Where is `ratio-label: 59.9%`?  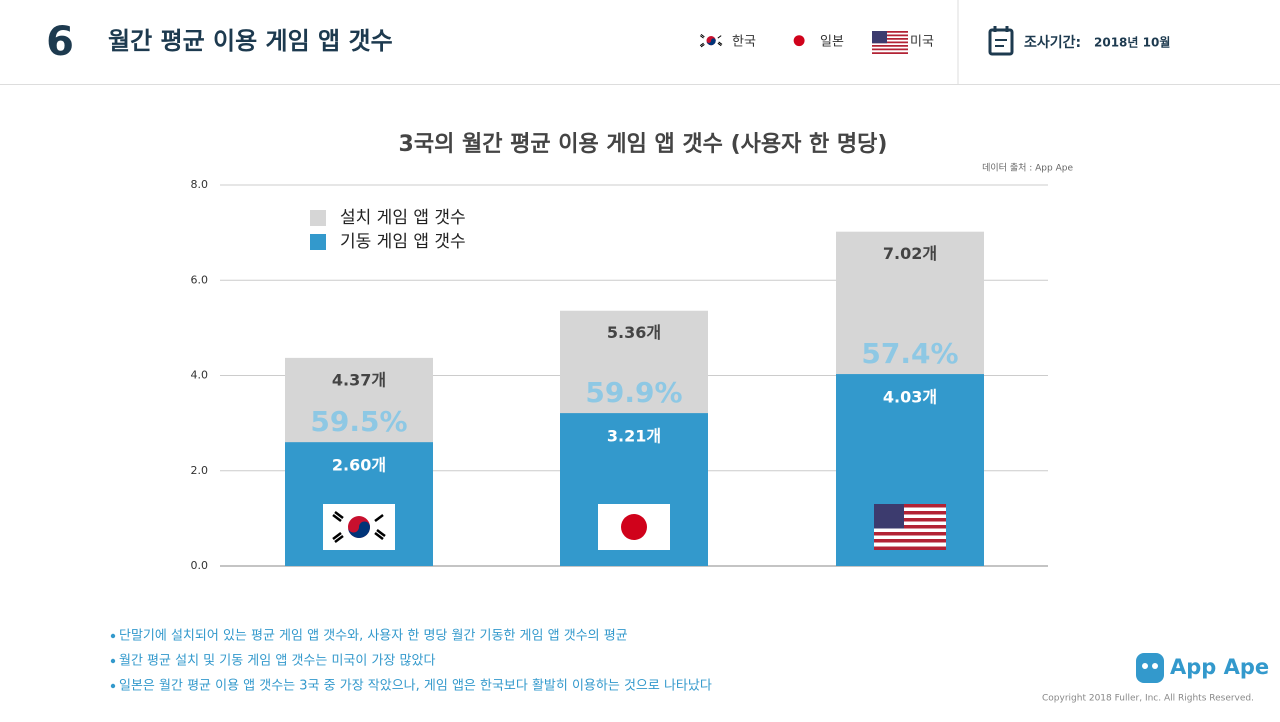 ratio-label: 59.9% is located at coordinates (633, 392).